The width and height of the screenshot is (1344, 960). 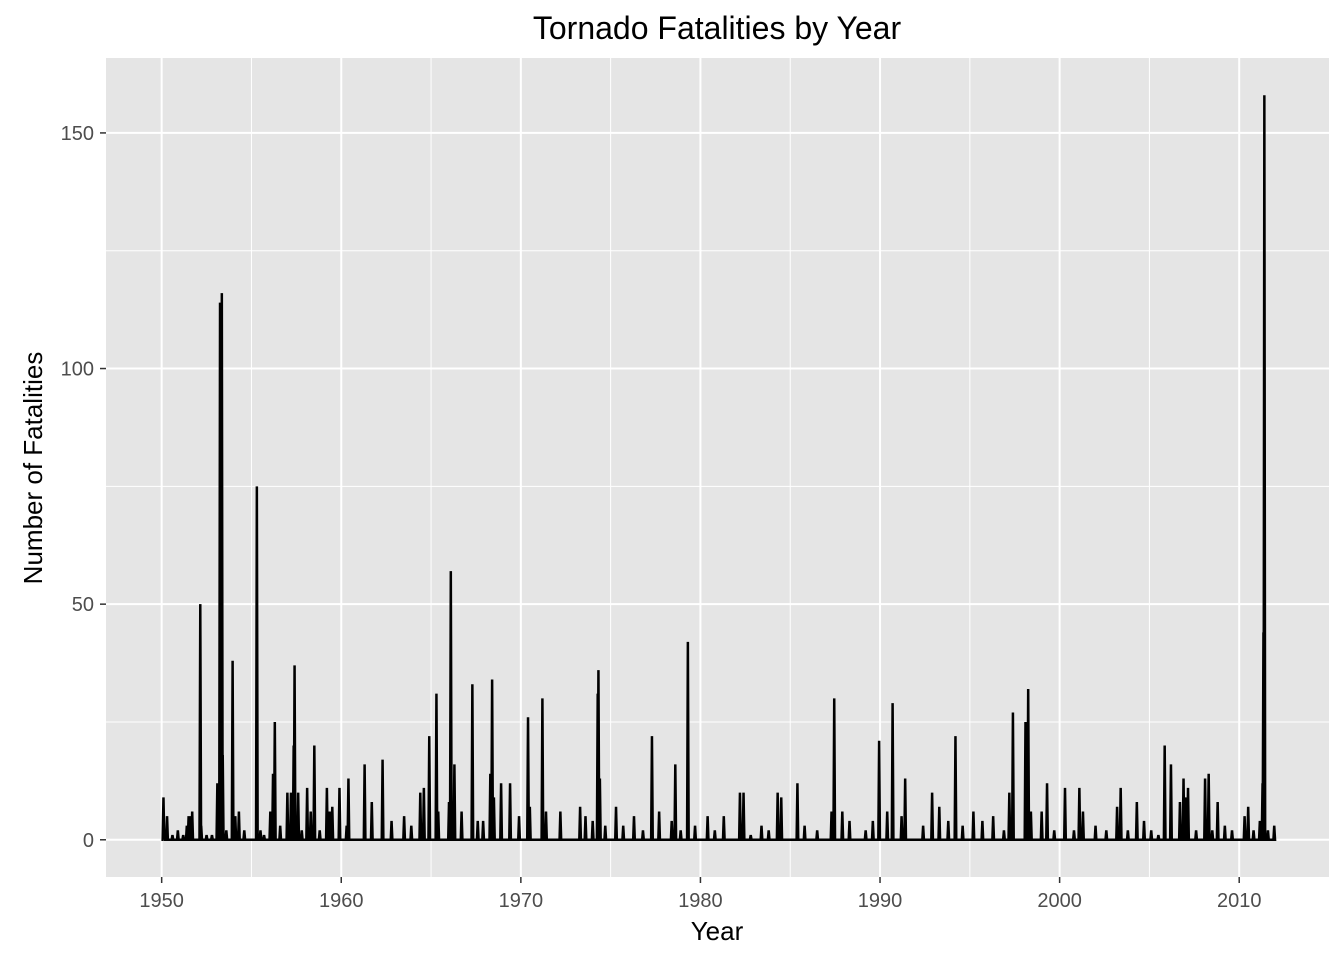 What do you see at coordinates (77, 134) in the screenshot?
I see `y-tick-label: 150` at bounding box center [77, 134].